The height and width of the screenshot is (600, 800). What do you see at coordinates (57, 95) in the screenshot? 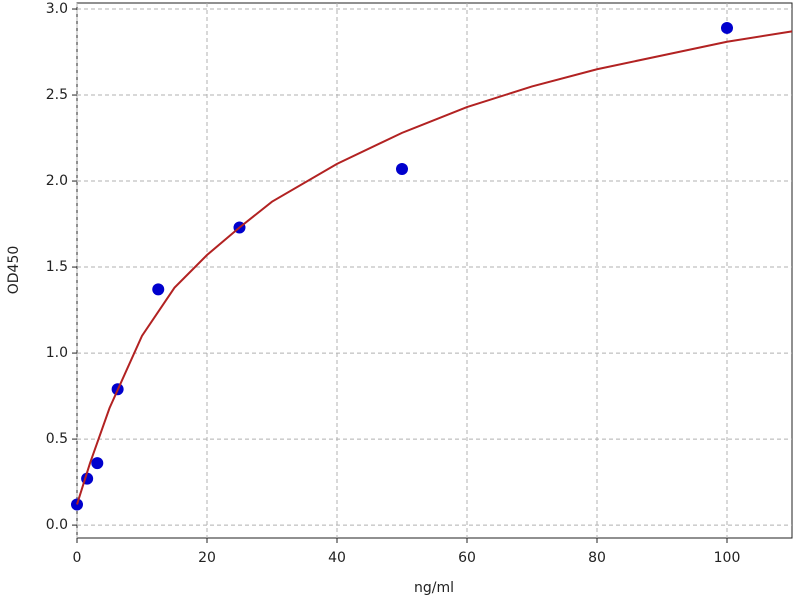
I see `y-tick-label: 2.5` at bounding box center [57, 95].